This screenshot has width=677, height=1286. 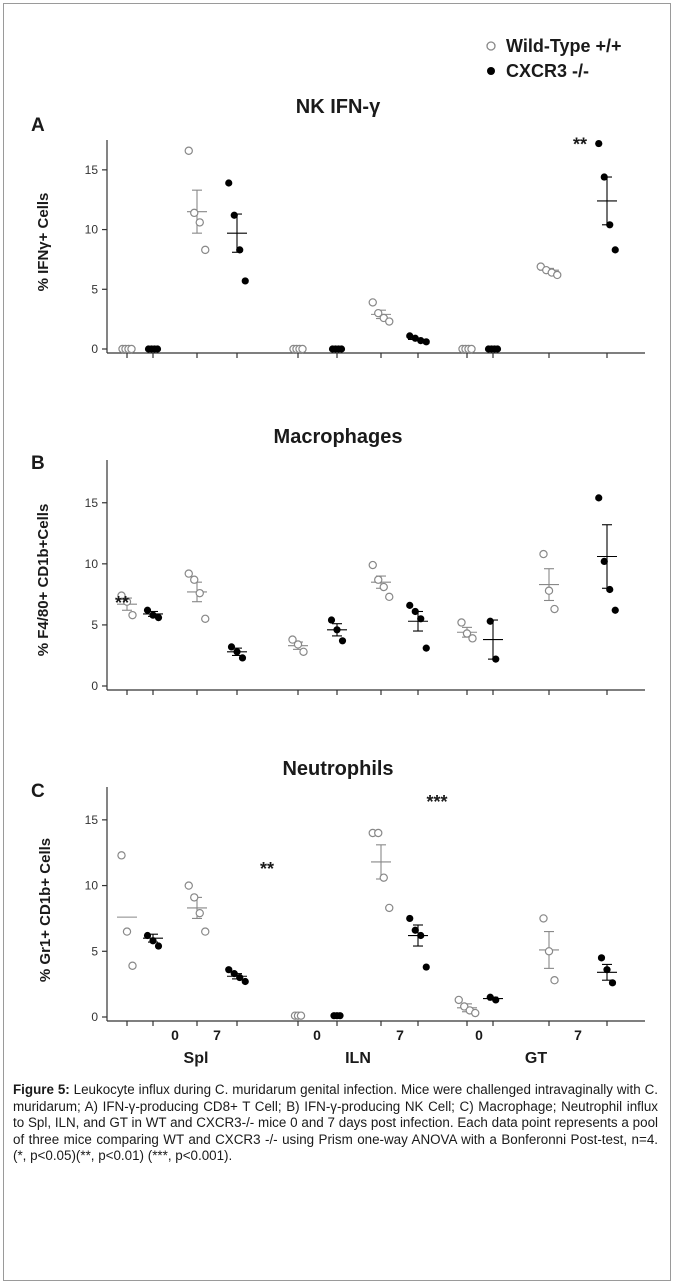 What do you see at coordinates (491, 71) in the screenshot?
I see `legend-marker-knockout` at bounding box center [491, 71].